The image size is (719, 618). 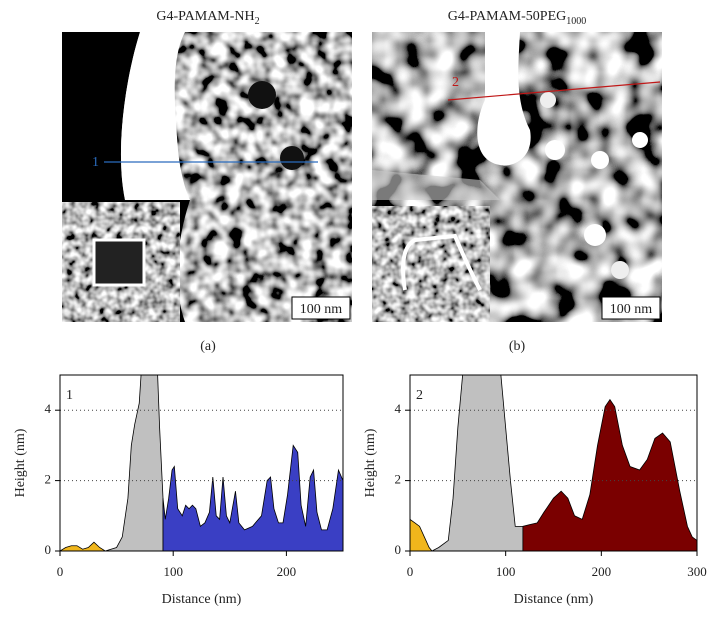 I want to click on panel-label: (a), so click(x=208, y=346).